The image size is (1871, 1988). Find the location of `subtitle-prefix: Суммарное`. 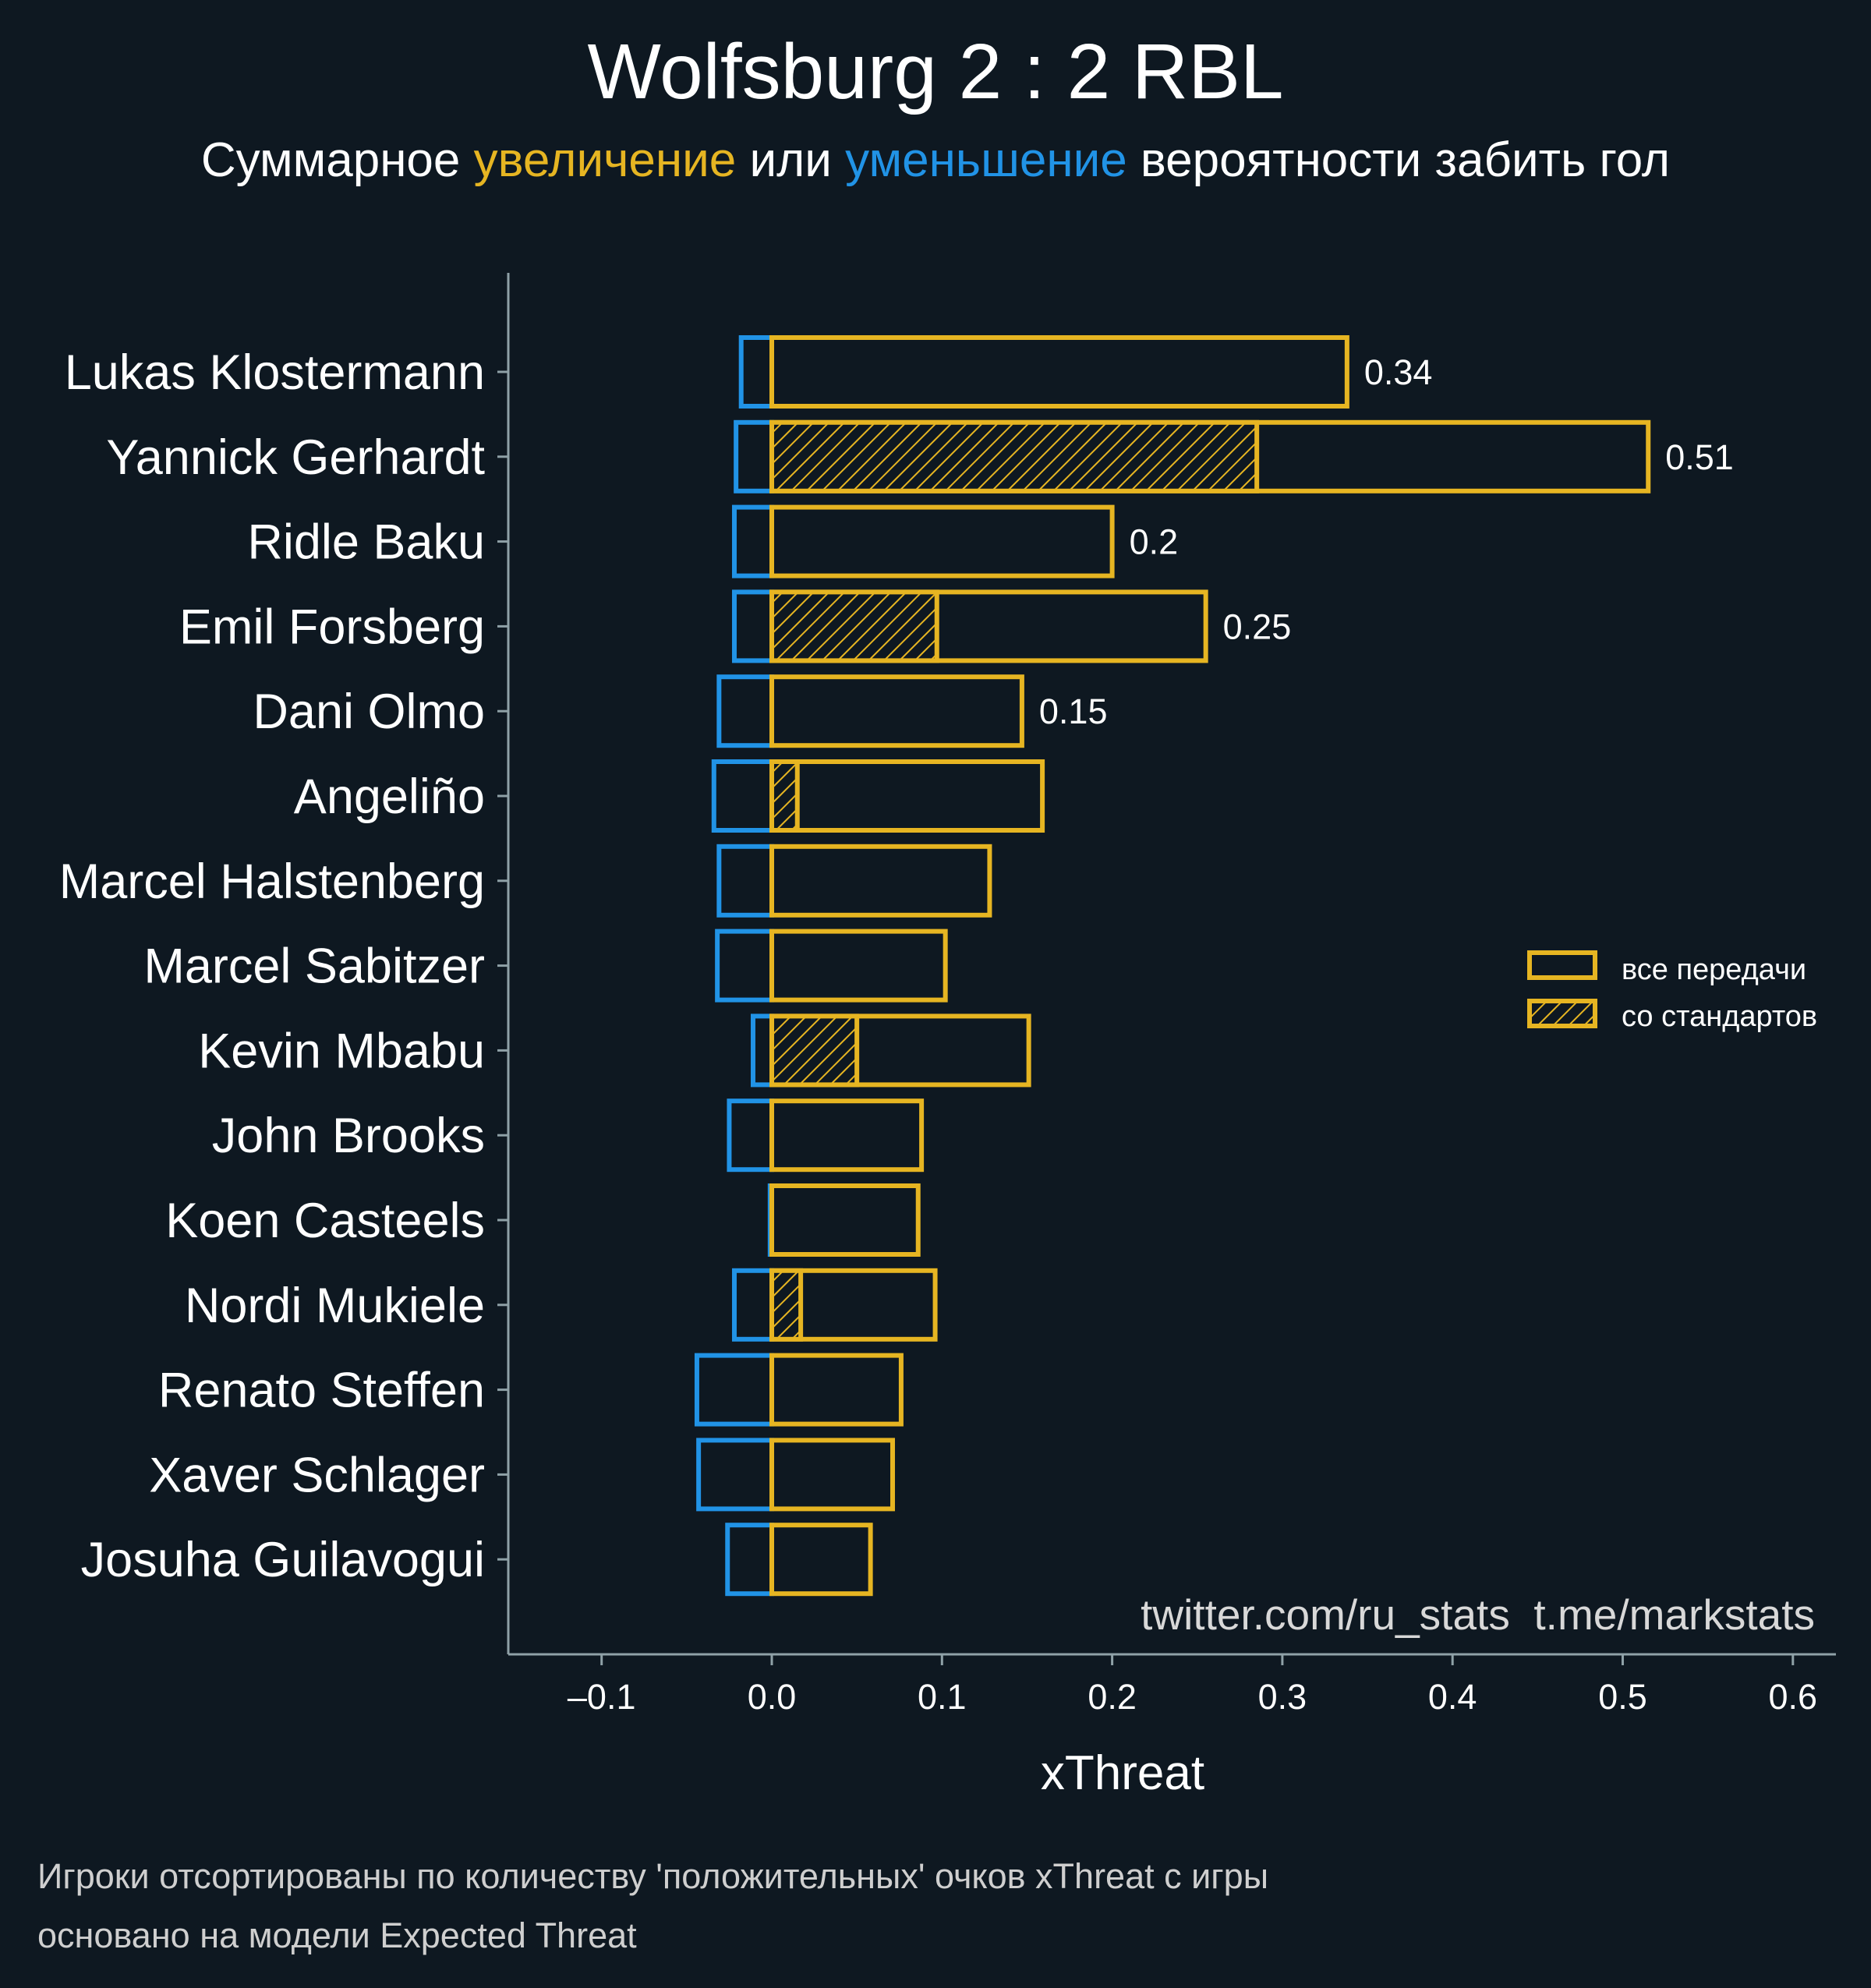

subtitle-prefix: Суммарное is located at coordinates (337, 160).